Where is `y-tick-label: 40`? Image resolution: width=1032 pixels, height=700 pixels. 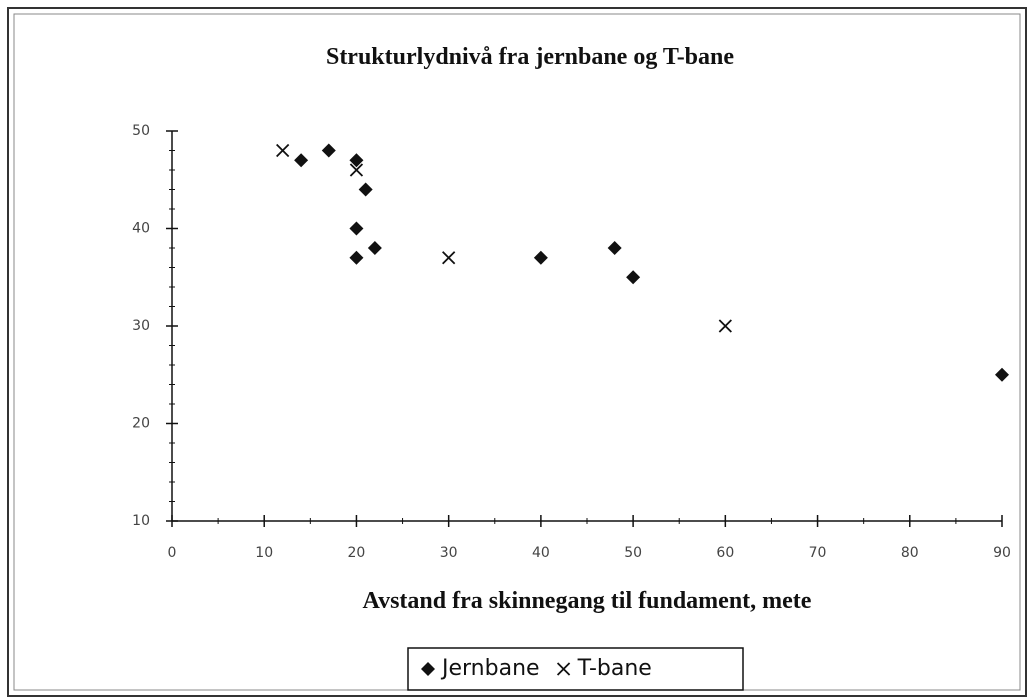
y-tick-label: 40 is located at coordinates (141, 229).